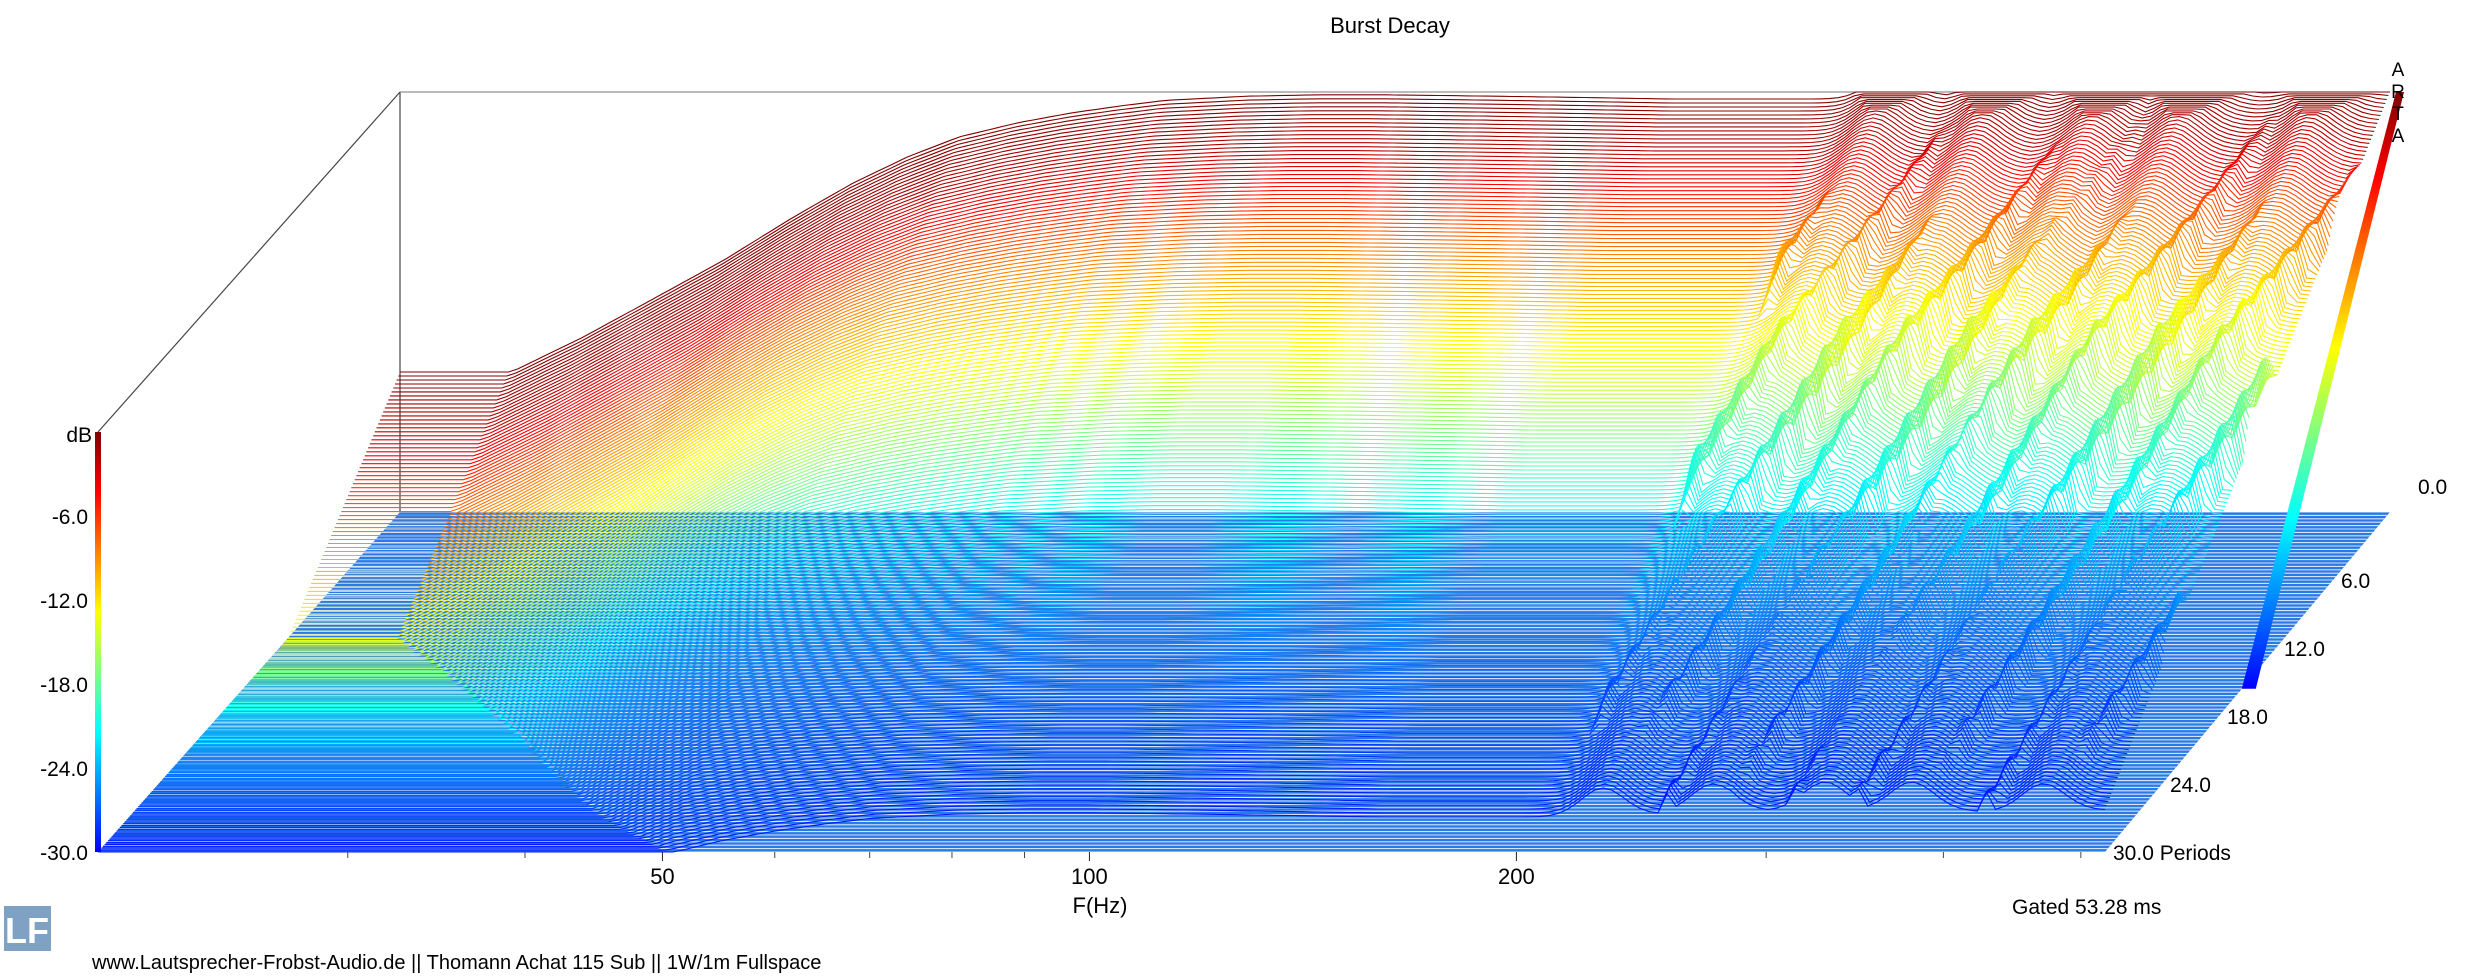 The height and width of the screenshot is (978, 2473). Describe the element at coordinates (98, 642) in the screenshot. I see `left-color-bar` at that location.